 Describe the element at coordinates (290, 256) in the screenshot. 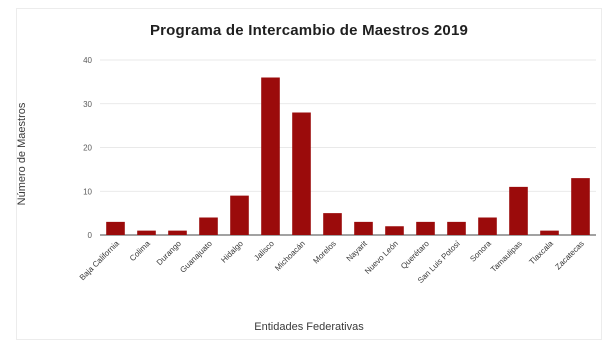

I see `x-tick-label: Michoacán` at that location.